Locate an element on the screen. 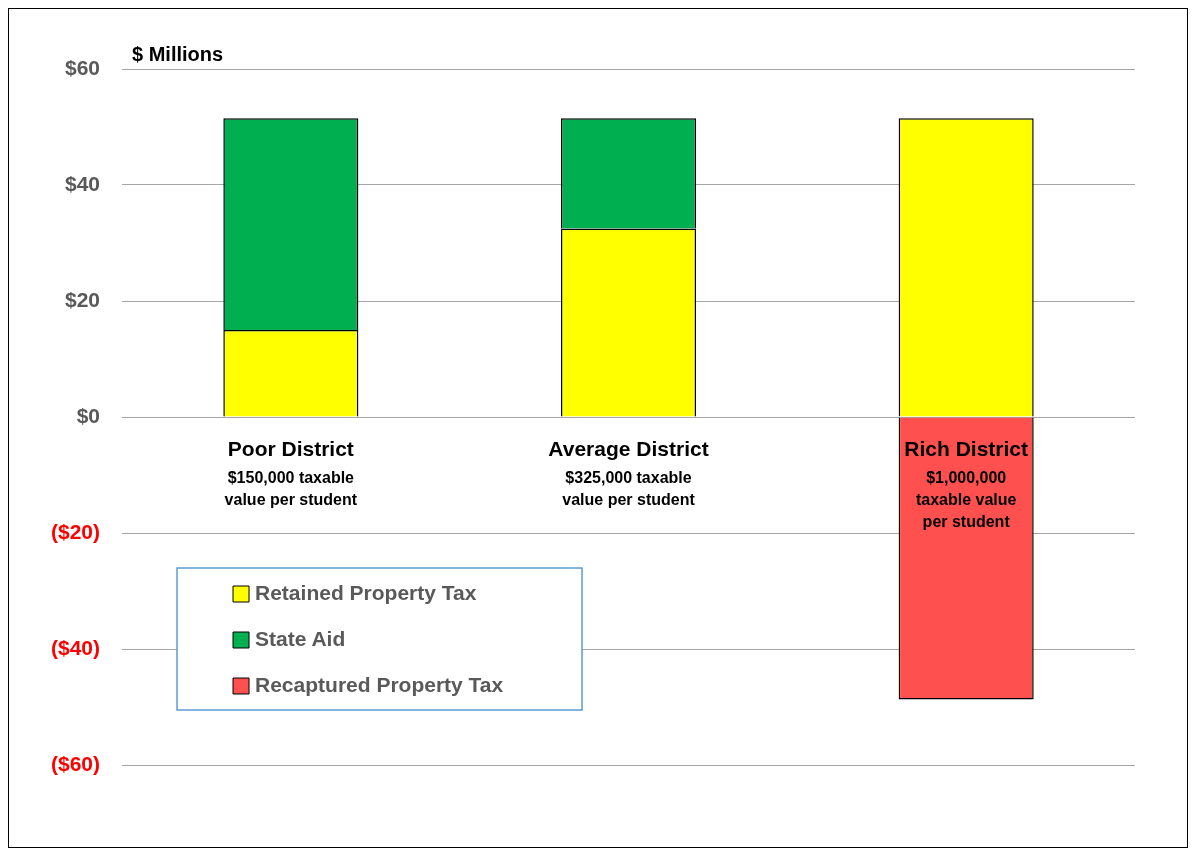  x-tick-label: Rich District is located at coordinates (966, 448).